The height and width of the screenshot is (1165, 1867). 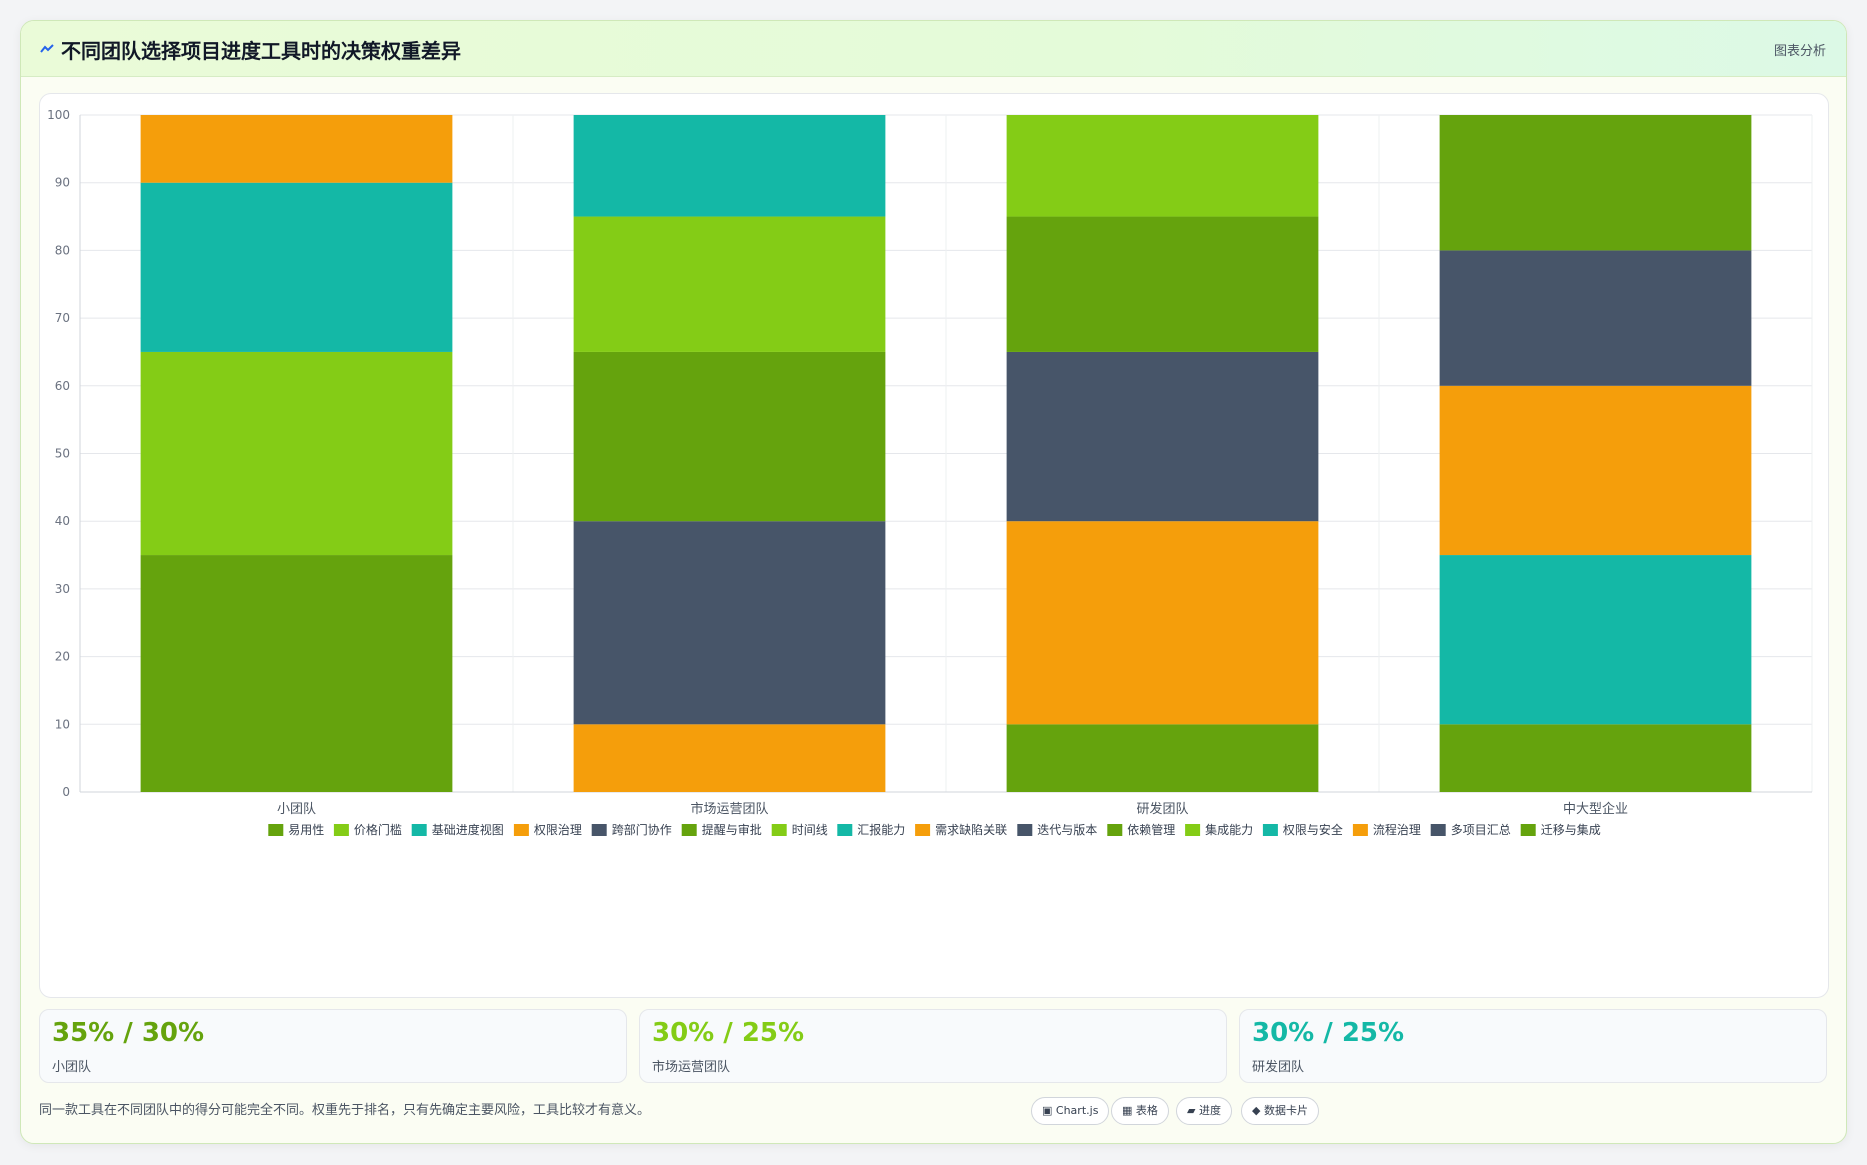 What do you see at coordinates (128, 1033) in the screenshot?
I see `stat-value: 35% / 30%` at bounding box center [128, 1033].